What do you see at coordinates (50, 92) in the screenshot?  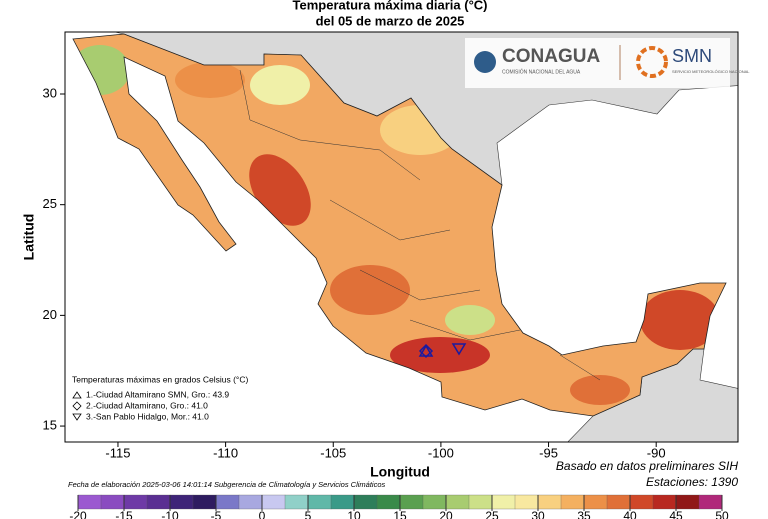 I see `y-tick-label: 30` at bounding box center [50, 92].